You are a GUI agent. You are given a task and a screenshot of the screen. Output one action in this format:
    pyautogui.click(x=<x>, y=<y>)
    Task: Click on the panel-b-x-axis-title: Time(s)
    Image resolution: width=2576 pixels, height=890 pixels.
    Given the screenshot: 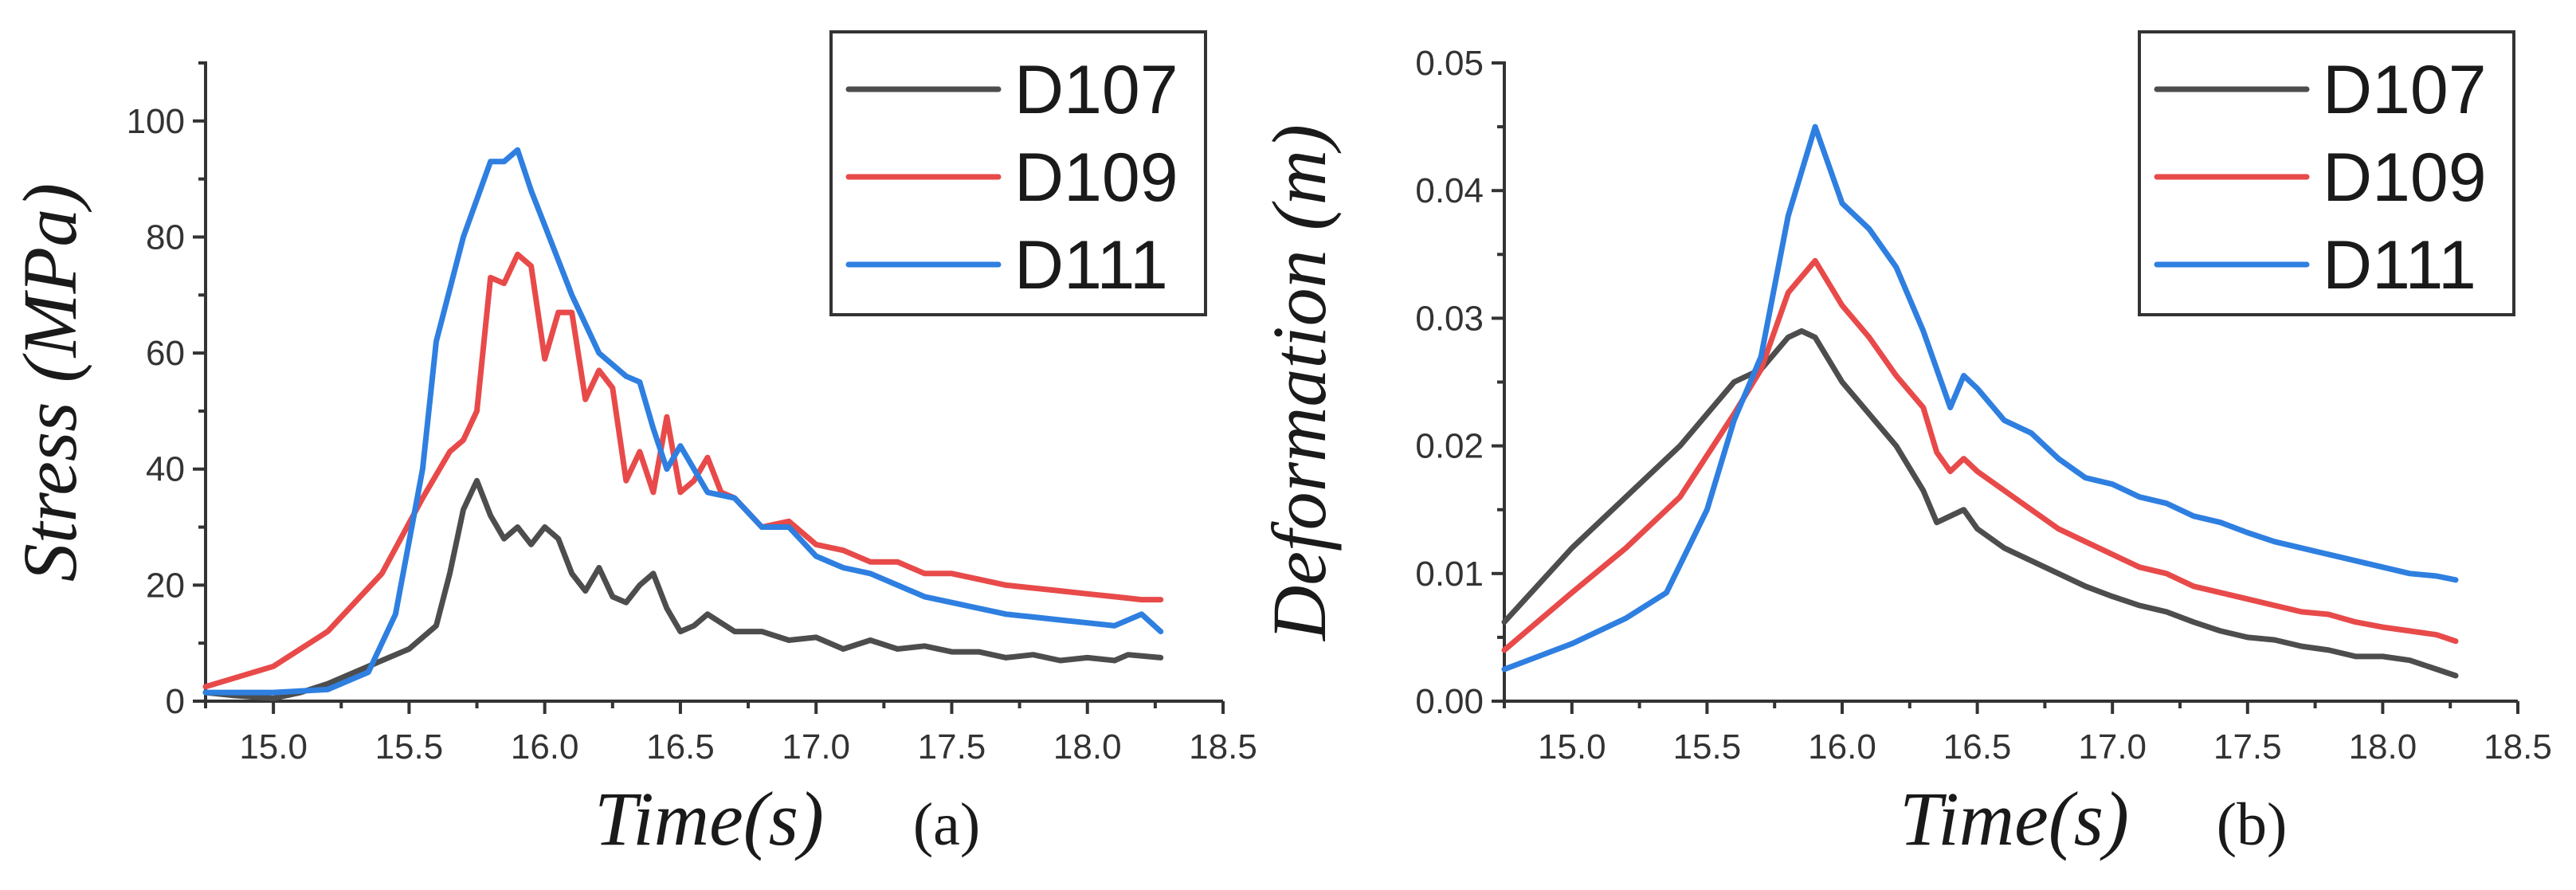 What is the action you would take?
    pyautogui.click(x=2015, y=818)
    